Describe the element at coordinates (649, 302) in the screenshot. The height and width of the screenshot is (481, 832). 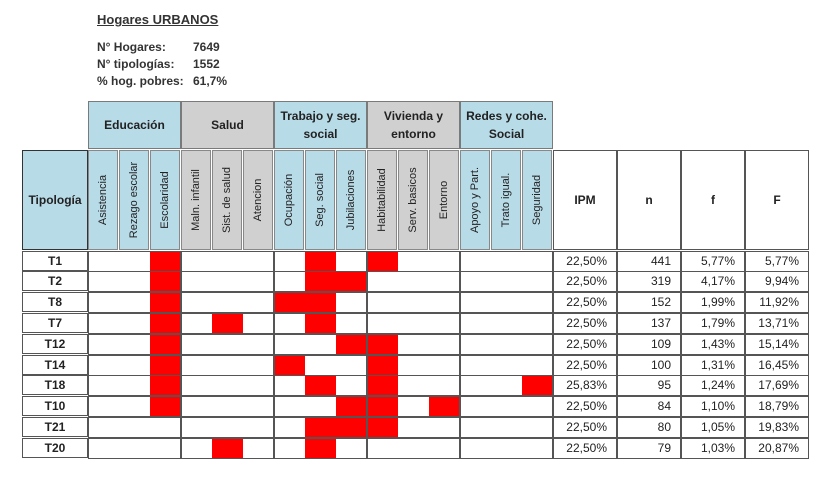
I see `n-cell: 152` at that location.